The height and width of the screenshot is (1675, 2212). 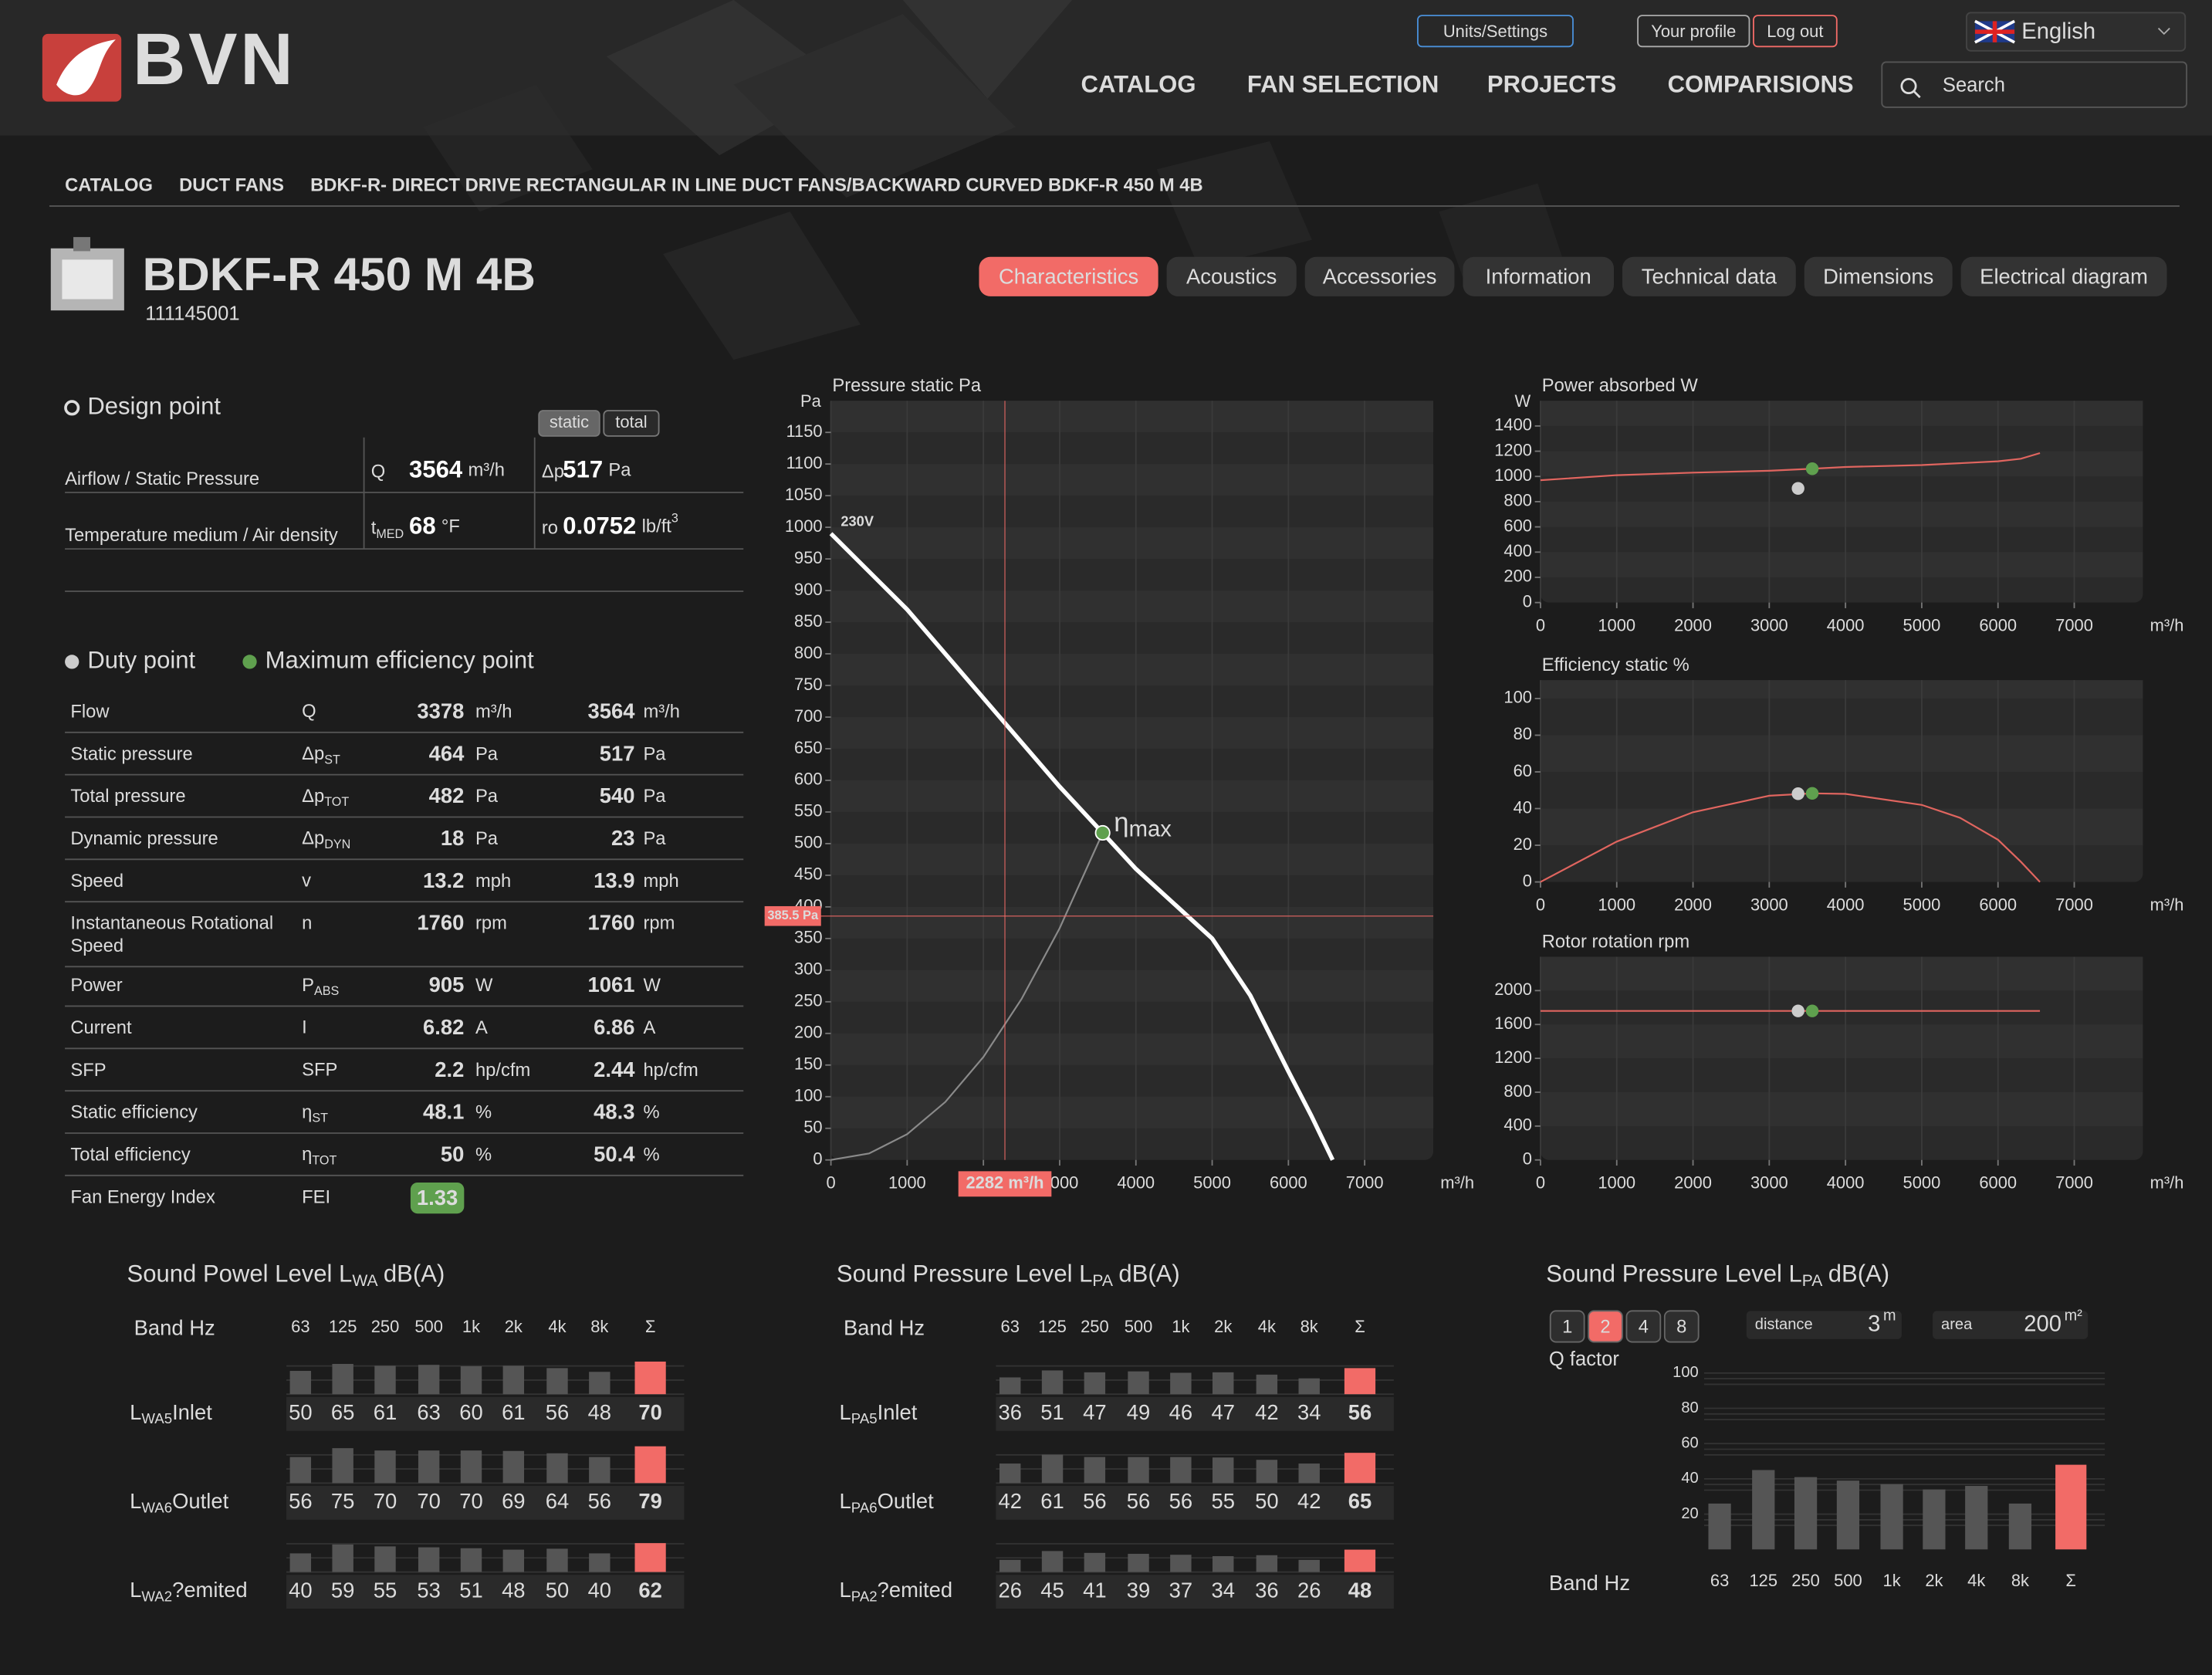 What do you see at coordinates (1360, 1501) in the screenshot?
I see `band-value: 65` at bounding box center [1360, 1501].